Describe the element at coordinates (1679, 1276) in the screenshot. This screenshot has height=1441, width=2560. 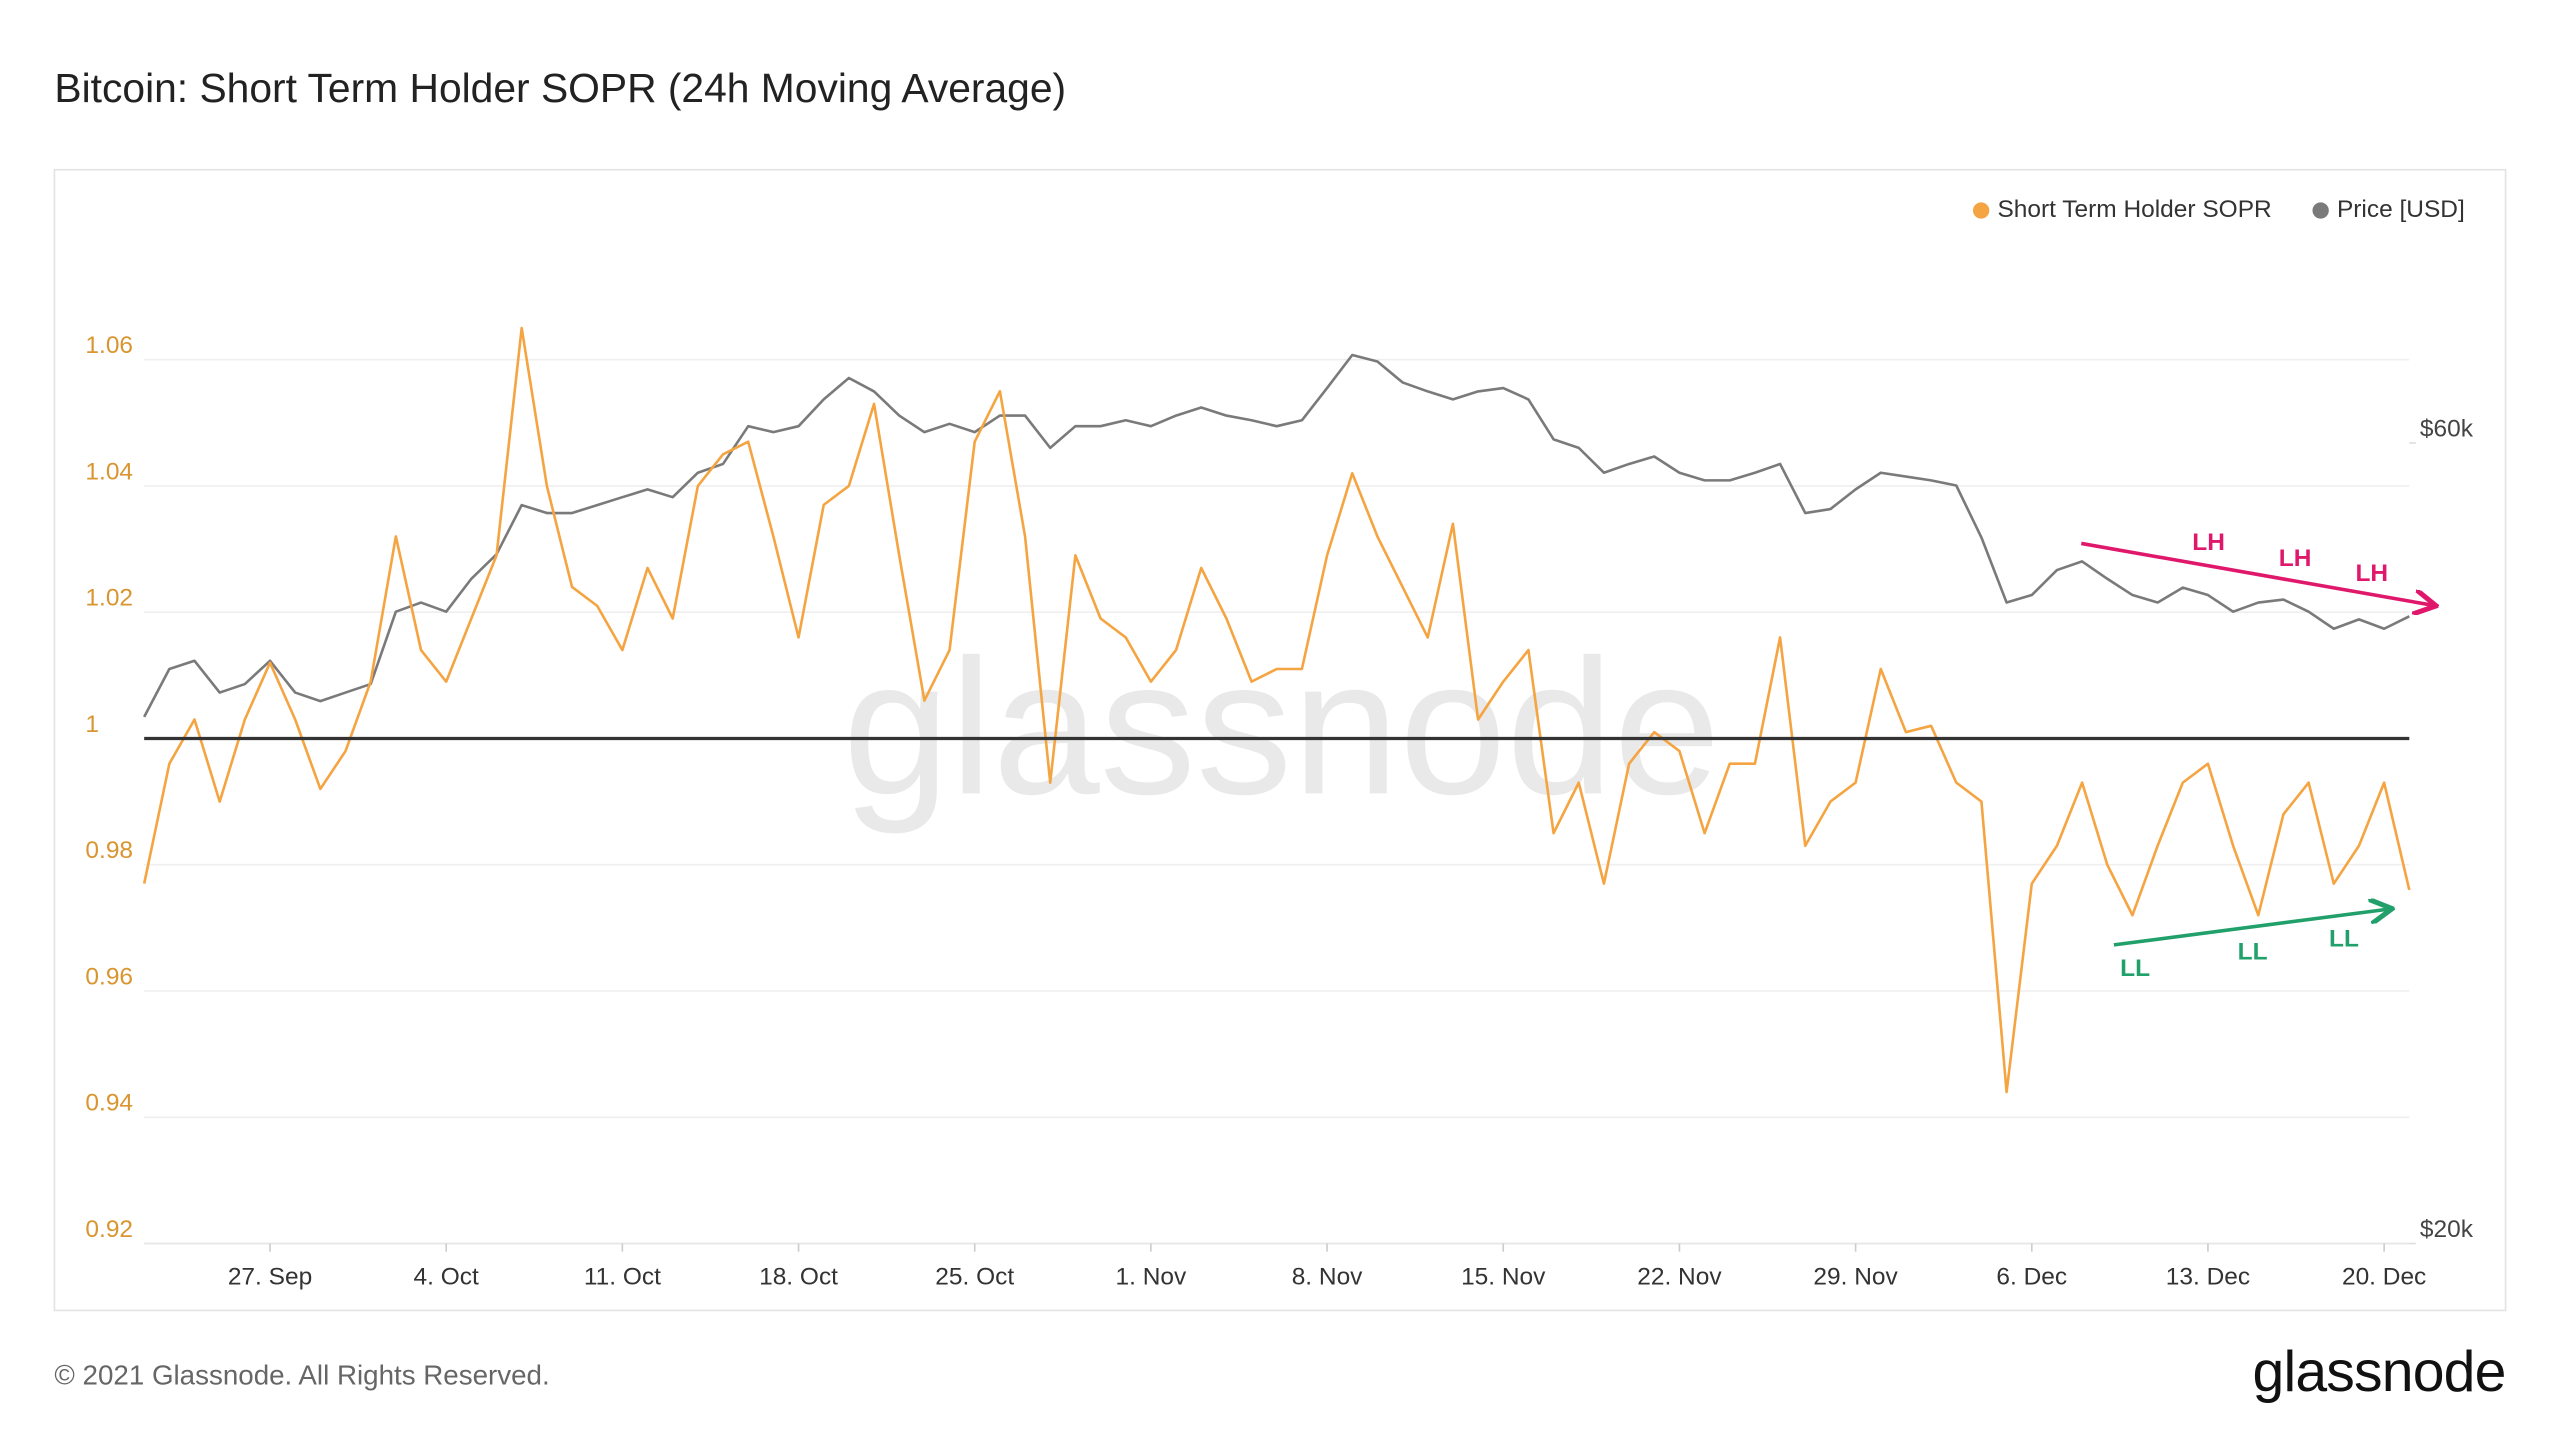
I see `x-tick-label: 22. Nov` at that location.